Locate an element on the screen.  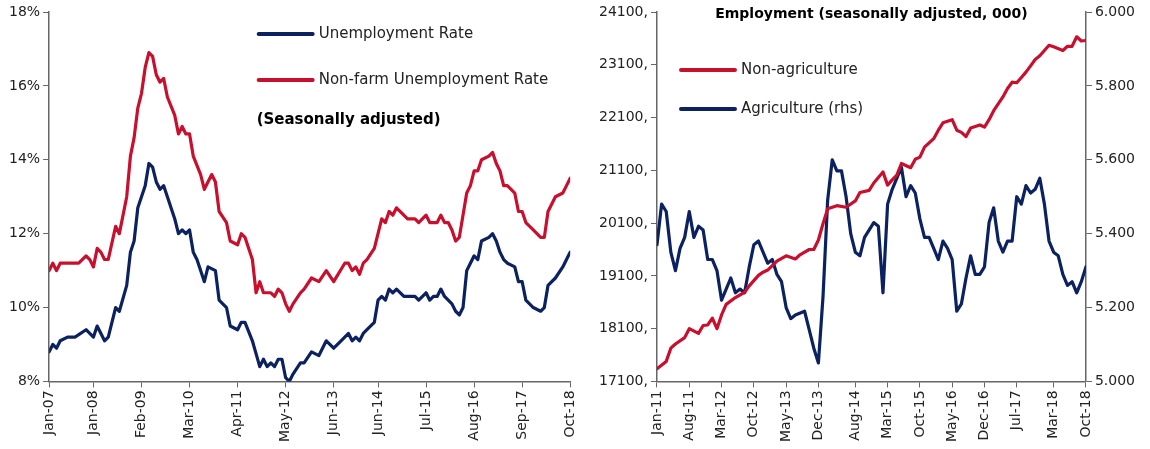
chart-title: Employment (seasonally adjusted, 000) is located at coordinates (871, 12).